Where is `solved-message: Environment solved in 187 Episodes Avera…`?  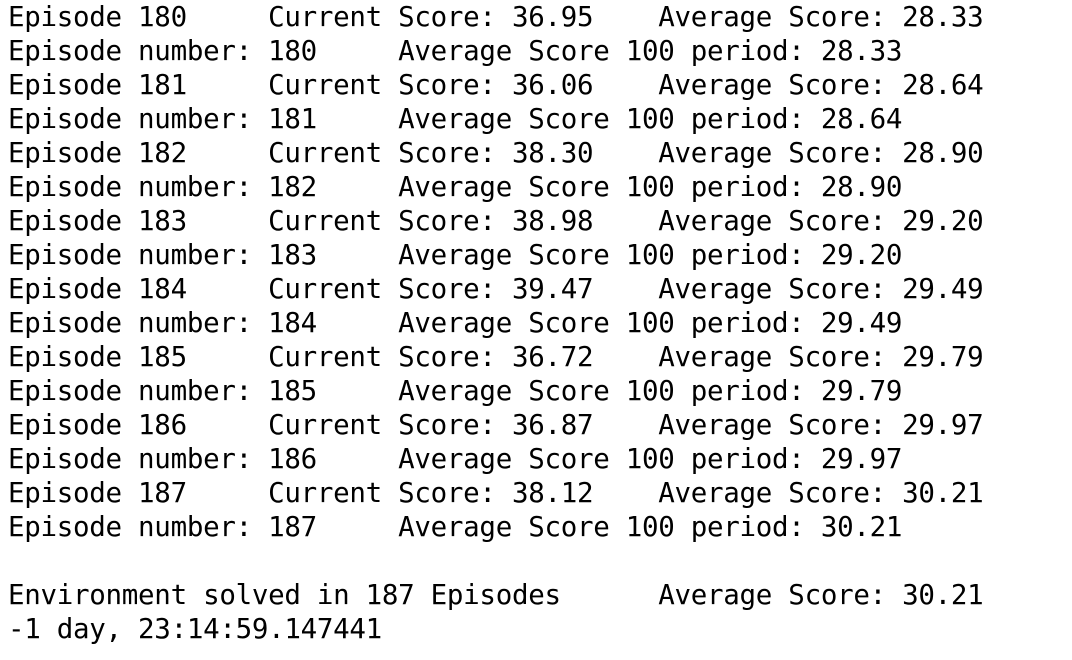
solved-message: Environment solved in 187 Episodes Avera… is located at coordinates (496, 595).